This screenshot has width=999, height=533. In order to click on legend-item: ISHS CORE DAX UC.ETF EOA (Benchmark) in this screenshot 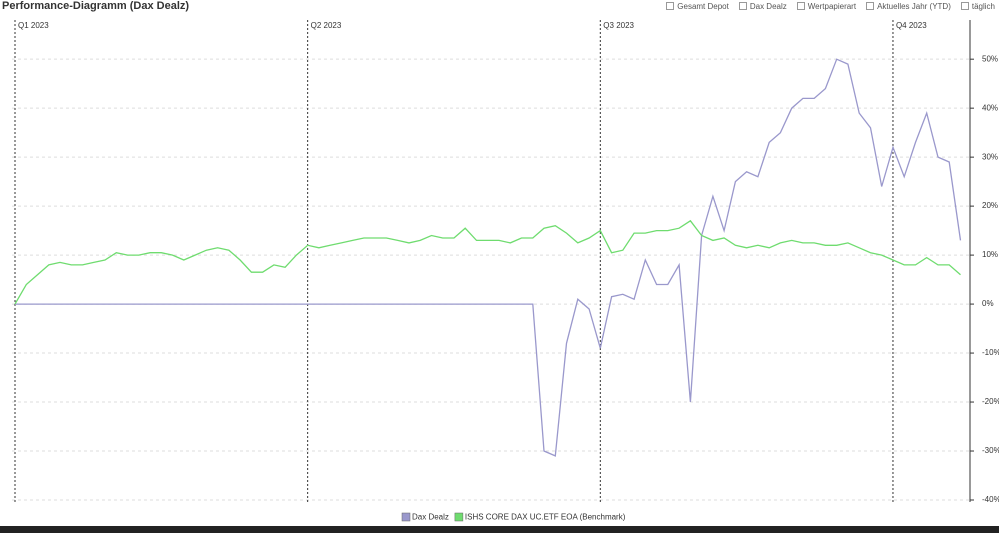, I will do `click(540, 517)`.